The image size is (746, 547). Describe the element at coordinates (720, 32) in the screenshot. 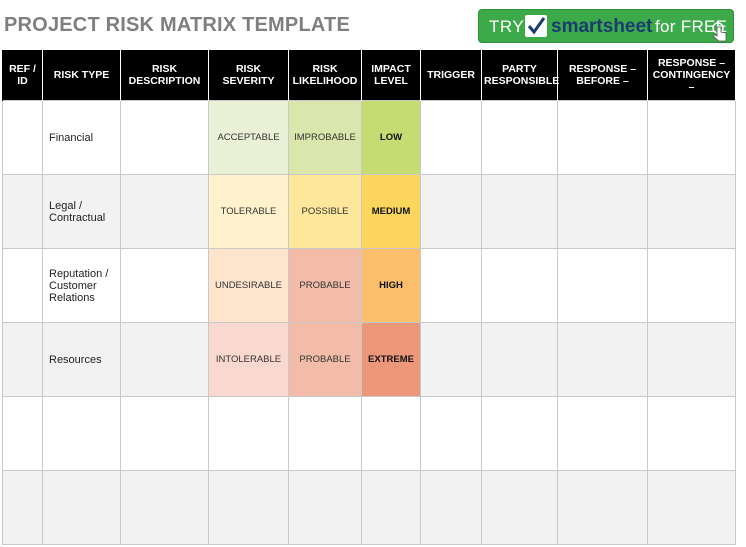

I see `pointer-hand-icon` at that location.